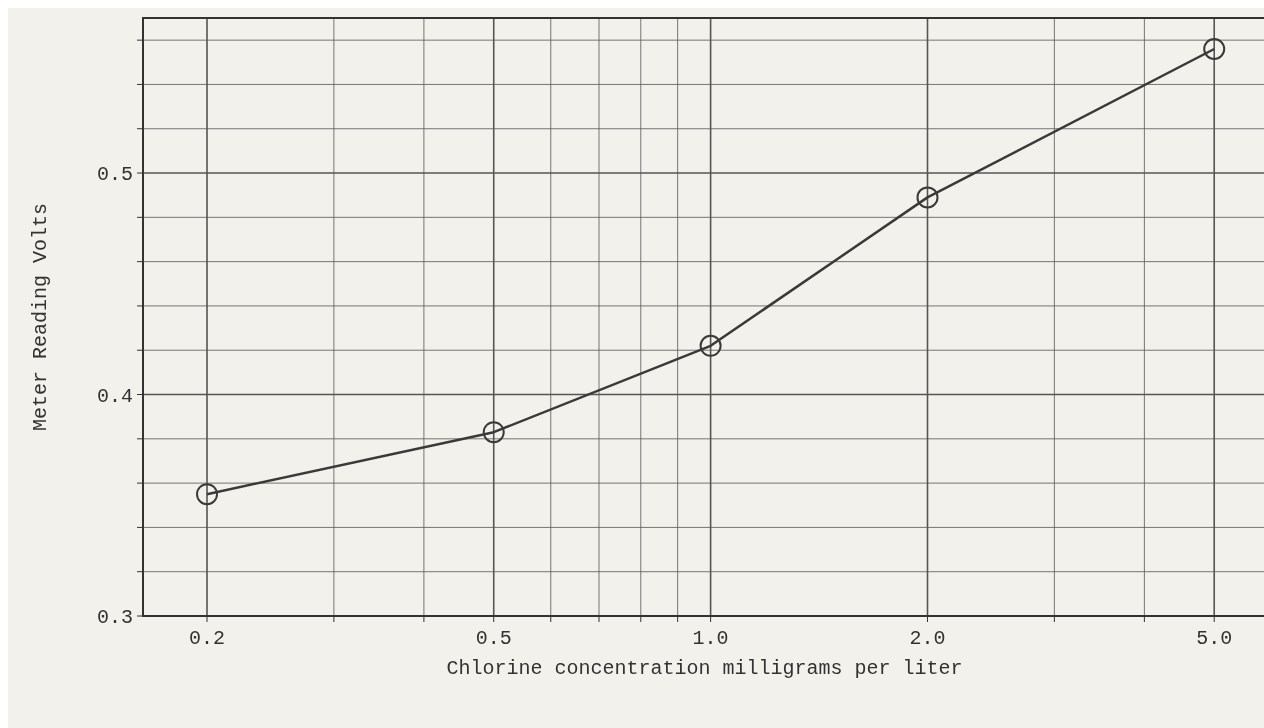  Describe the element at coordinates (114, 175) in the screenshot. I see `y-tick-label: 0.5` at that location.